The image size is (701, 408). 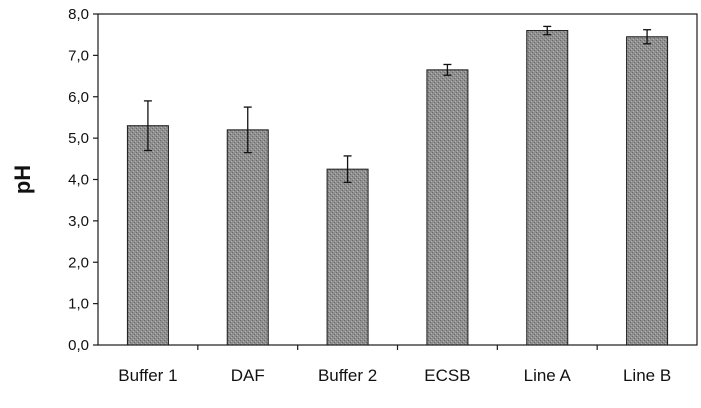 What do you see at coordinates (447, 375) in the screenshot?
I see `x-tick-label: ECSB` at bounding box center [447, 375].